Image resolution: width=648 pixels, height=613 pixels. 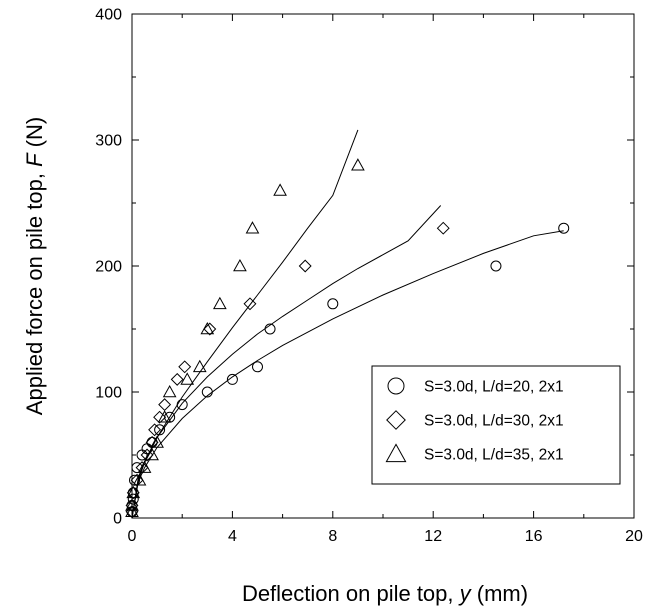 What do you see at coordinates (108, 393) in the screenshot?
I see `y-tick-label: 100` at bounding box center [108, 393].